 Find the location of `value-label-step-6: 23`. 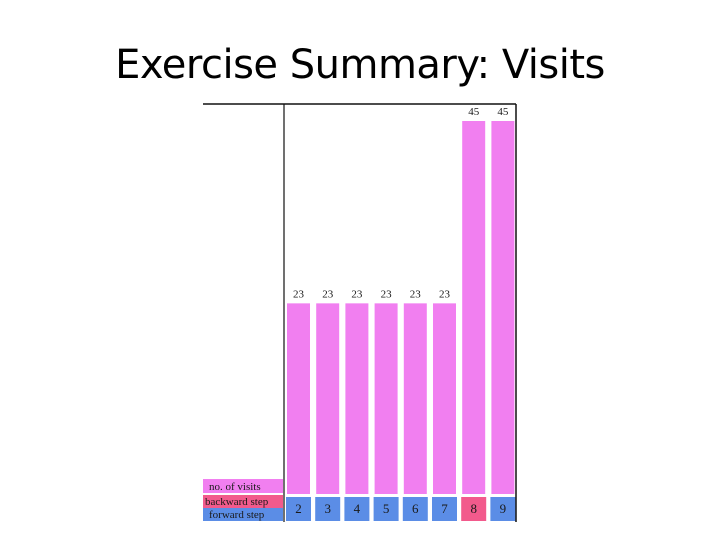

value-label-step-6: 23 is located at coordinates (416, 294).